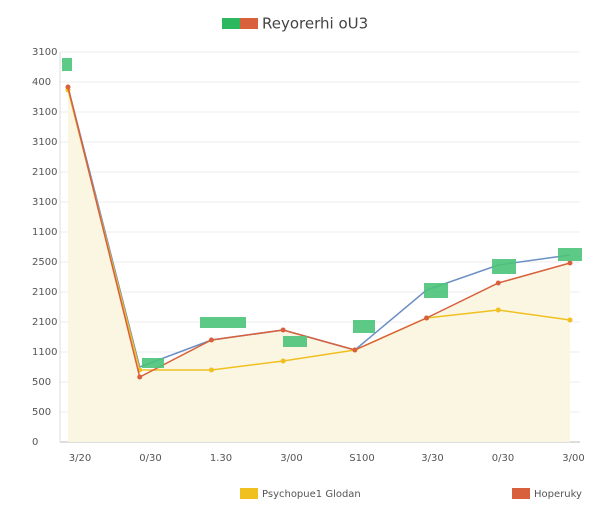  Describe the element at coordinates (80, 458) in the screenshot. I see `x-tick-label: 3/20` at that location.